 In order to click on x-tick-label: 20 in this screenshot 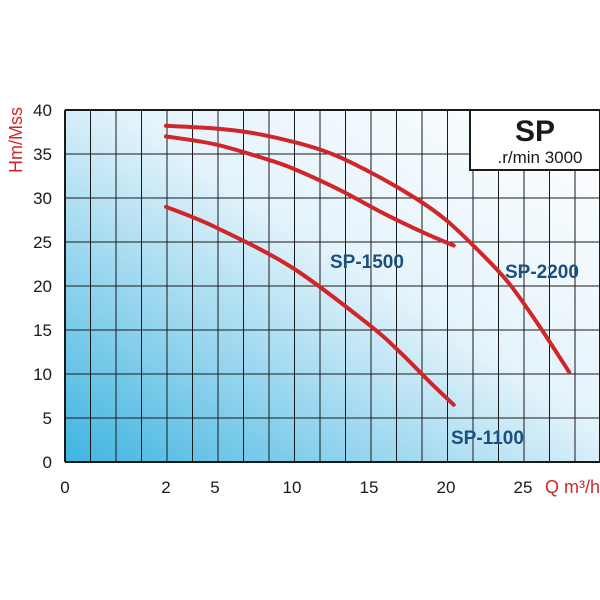, I will do `click(446, 487)`.